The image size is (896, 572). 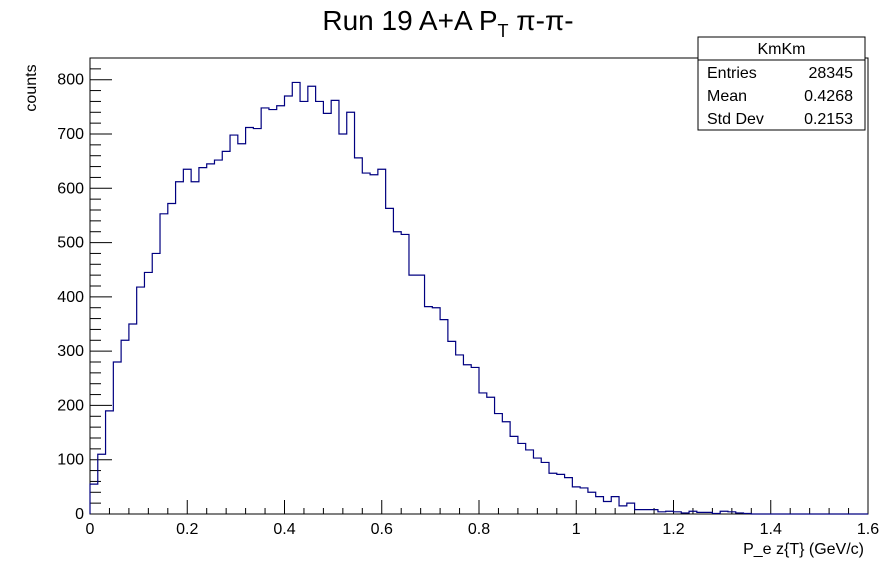 What do you see at coordinates (31, 87) in the screenshot?
I see `y-axis-label: counts` at bounding box center [31, 87].